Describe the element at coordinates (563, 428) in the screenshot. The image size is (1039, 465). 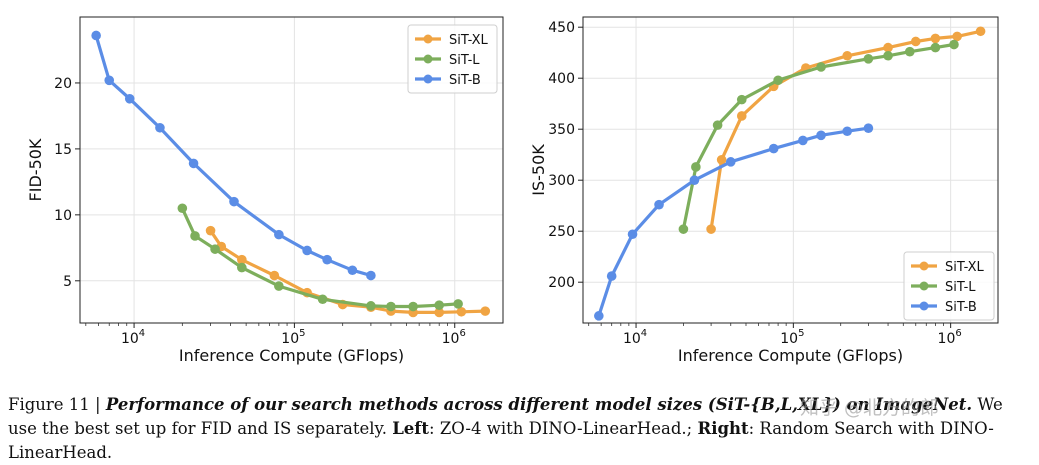
I see `caption-left-text: : ZO-4 with DINO-LinearHead.;` at that location.